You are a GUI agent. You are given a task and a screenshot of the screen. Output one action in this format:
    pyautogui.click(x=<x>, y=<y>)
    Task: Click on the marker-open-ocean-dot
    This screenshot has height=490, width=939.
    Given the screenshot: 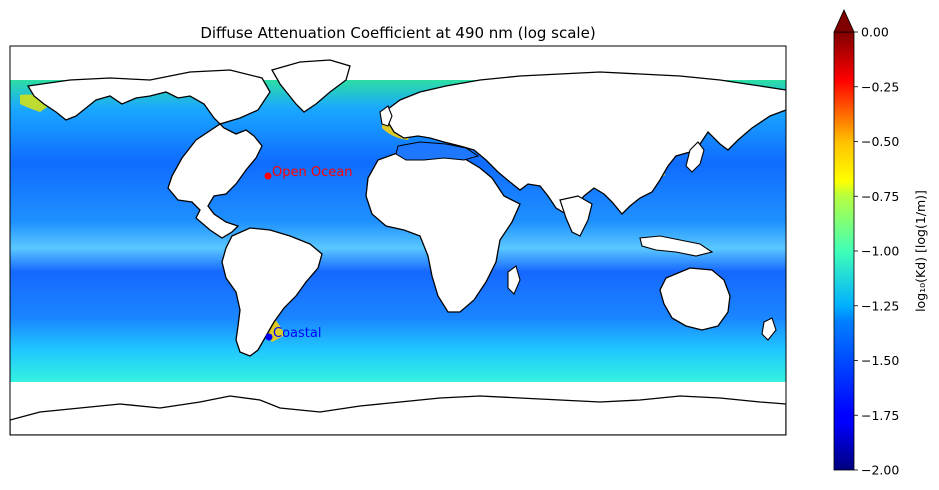 What is the action you would take?
    pyautogui.click(x=268, y=176)
    